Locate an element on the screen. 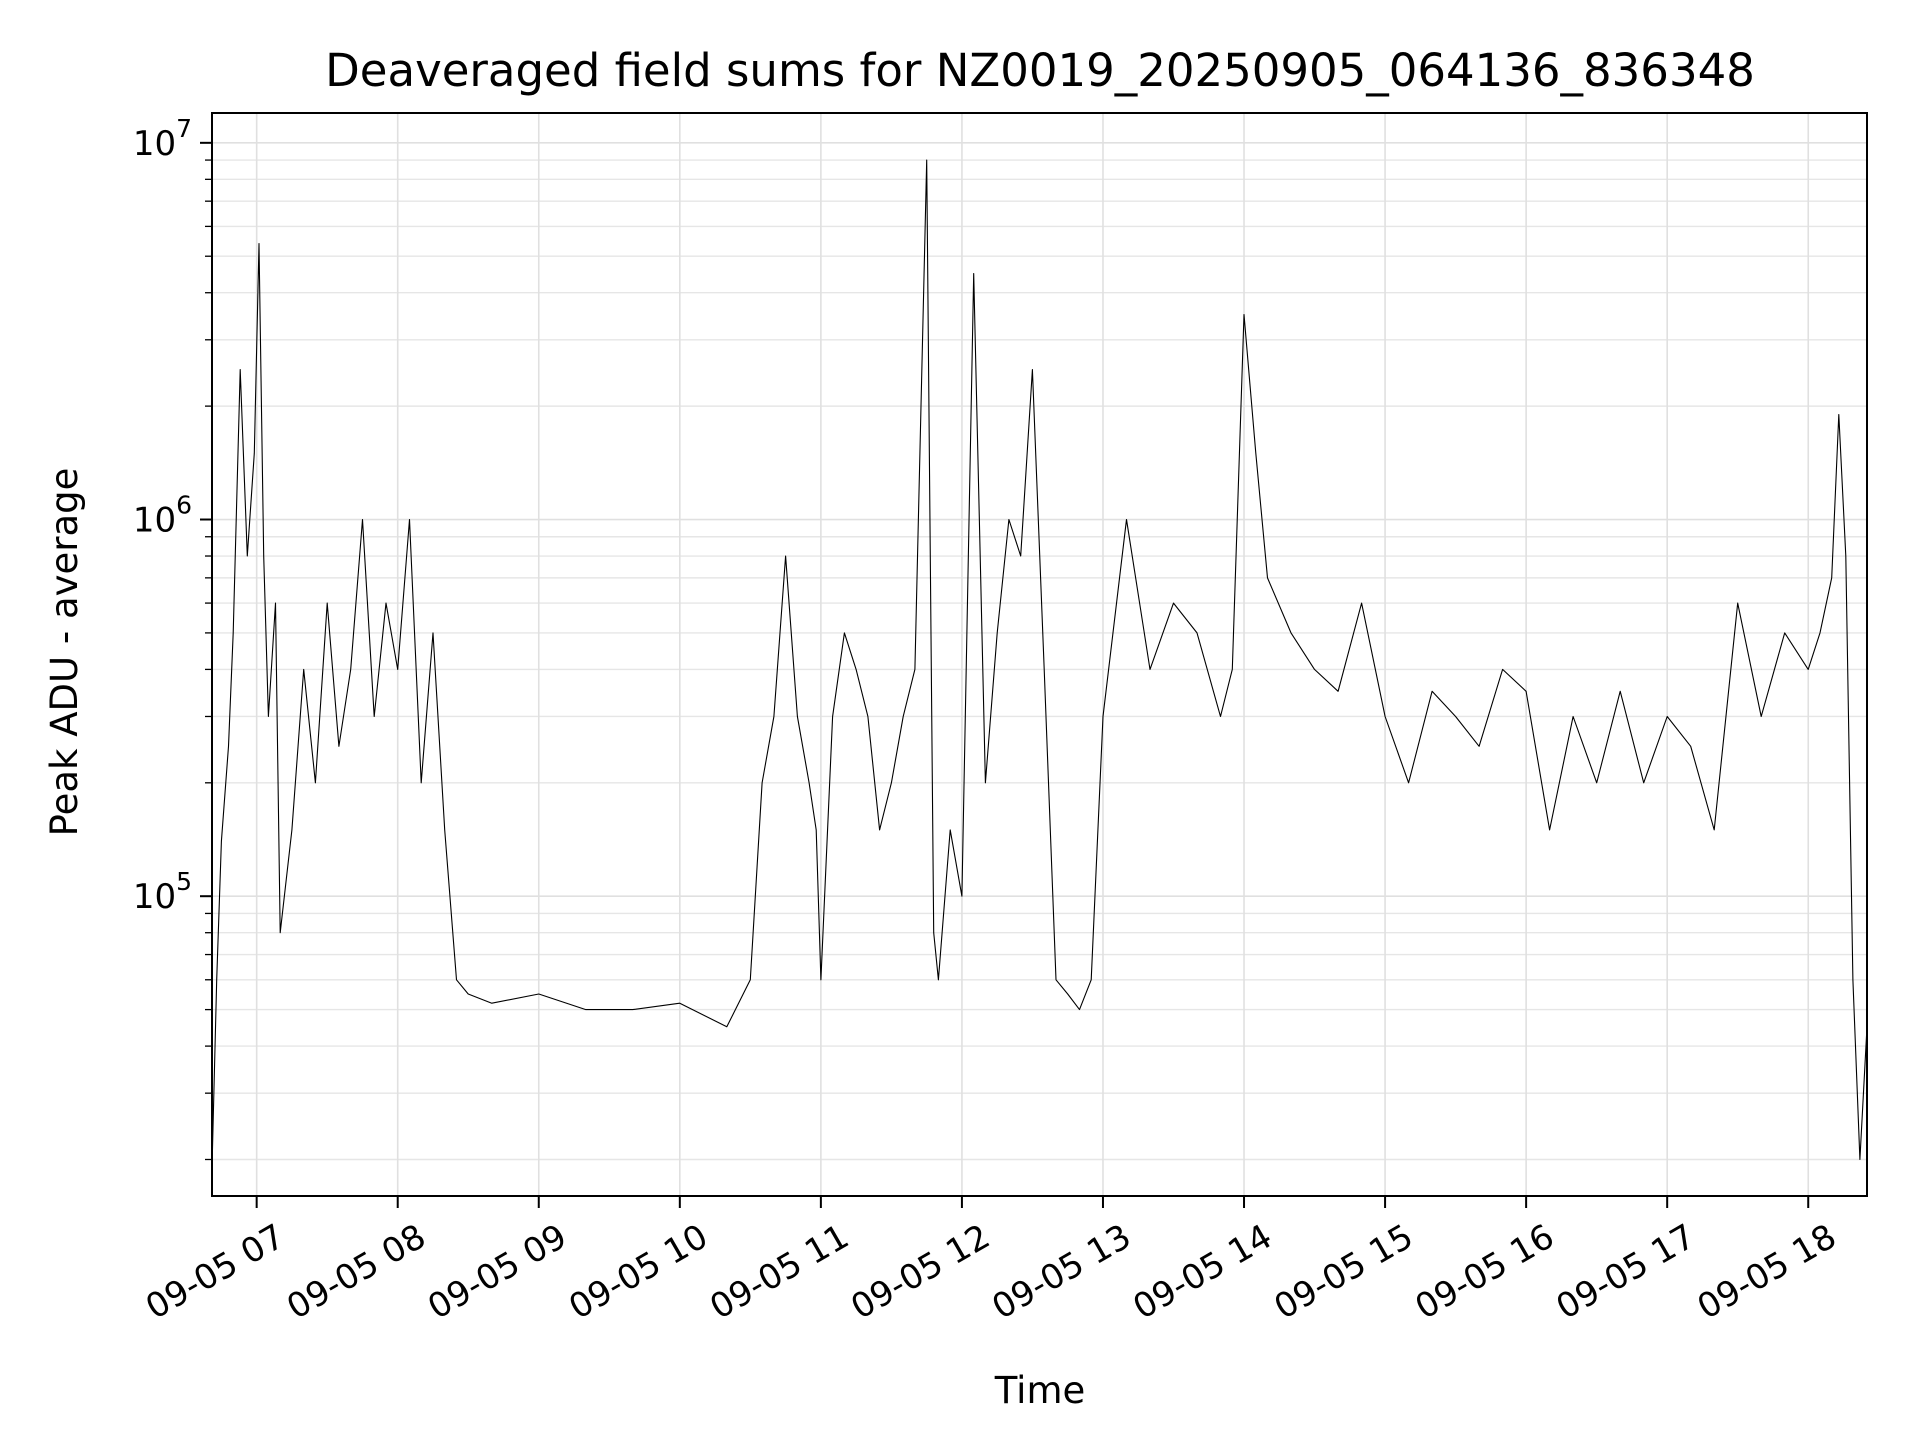  x-tick-label: 09-05 07 is located at coordinates (215, 1272).